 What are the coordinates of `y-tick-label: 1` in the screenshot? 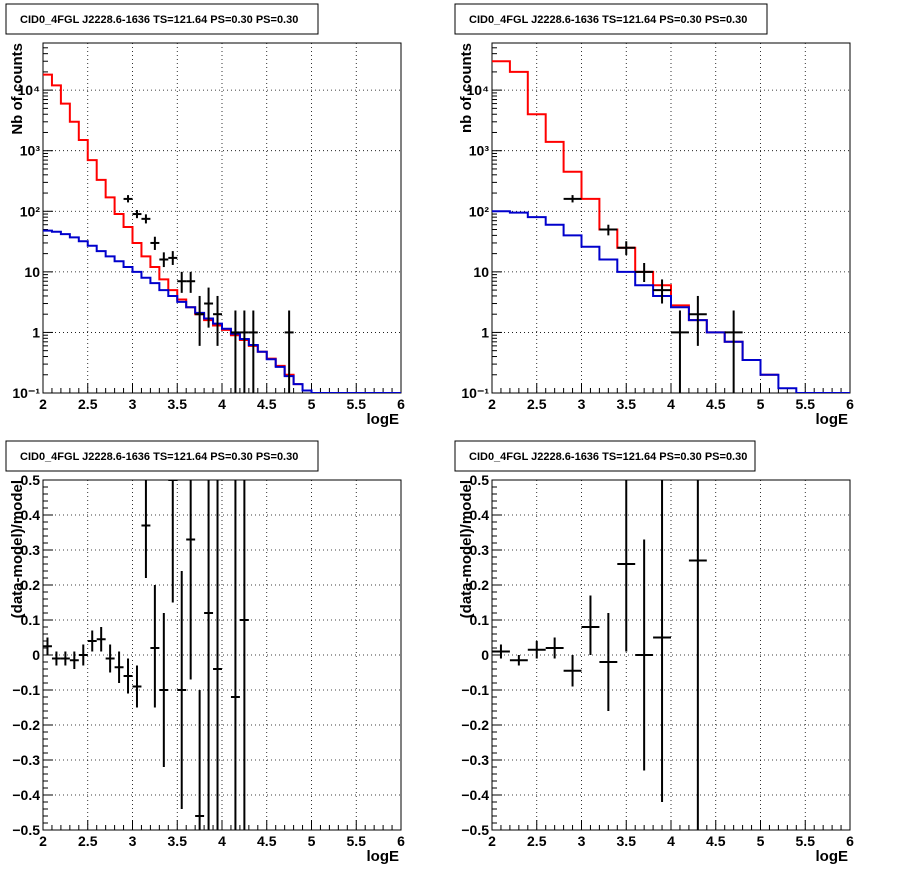 It's located at (36, 332).